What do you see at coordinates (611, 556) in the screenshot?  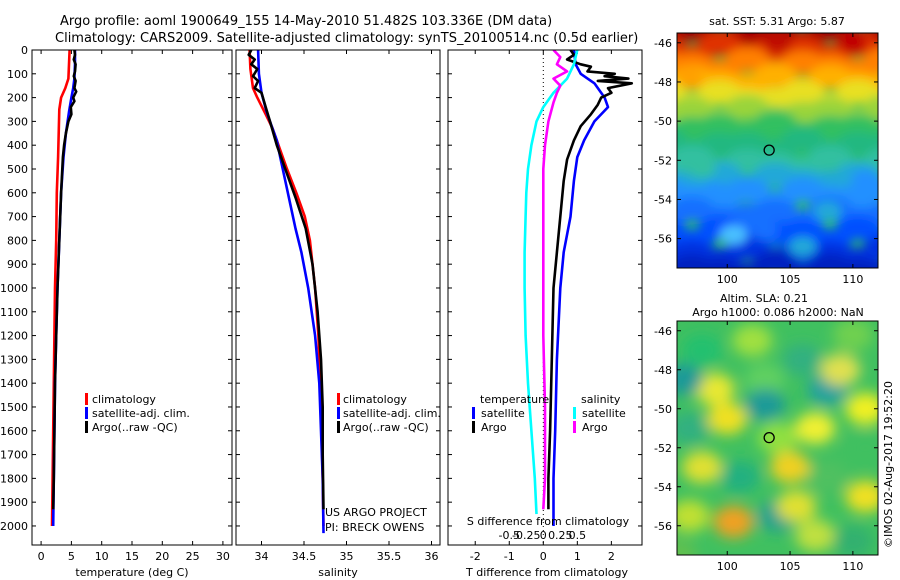 I see `x-tick-label: 2` at bounding box center [611, 556].